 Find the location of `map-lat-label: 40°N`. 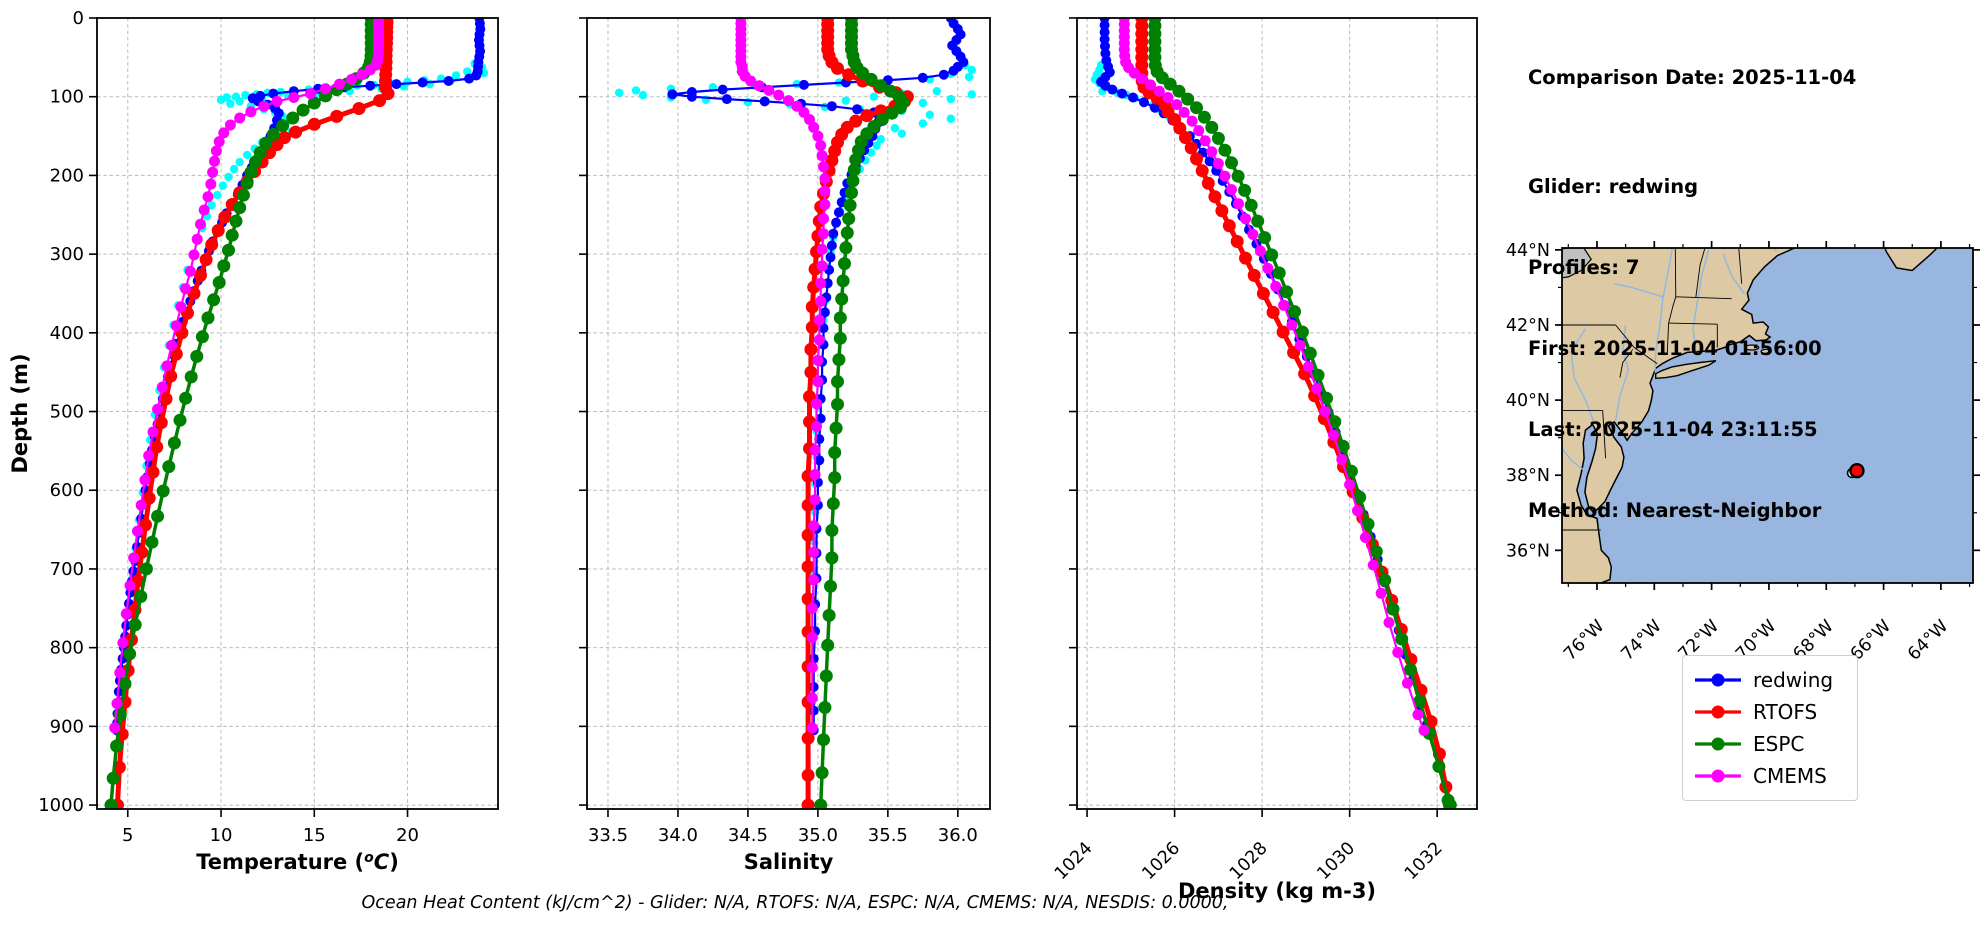

map-lat-label: 40°N is located at coordinates (1528, 401).